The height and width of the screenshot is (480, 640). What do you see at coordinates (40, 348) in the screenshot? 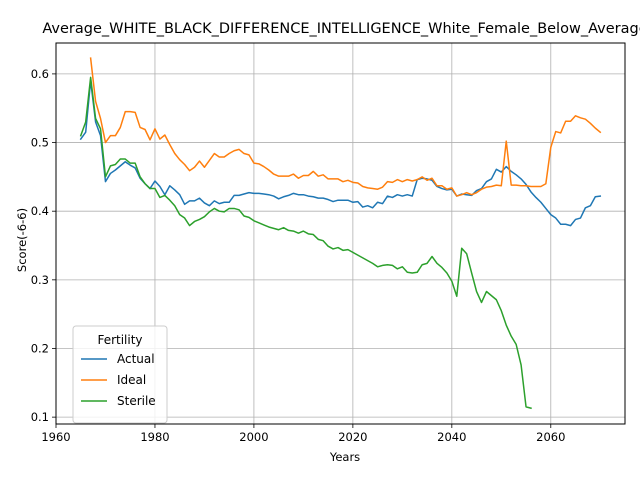
I see `y-tick-label: 0.2` at bounding box center [40, 348].